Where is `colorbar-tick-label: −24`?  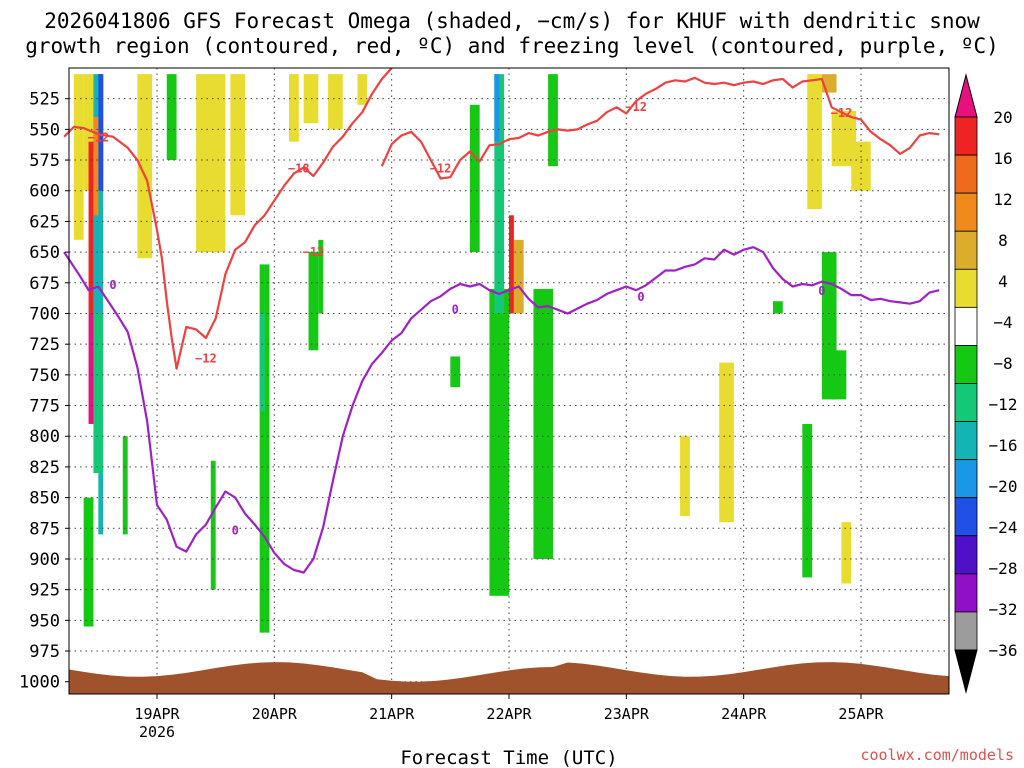
colorbar-tick-label: −24 is located at coordinates (1003, 527).